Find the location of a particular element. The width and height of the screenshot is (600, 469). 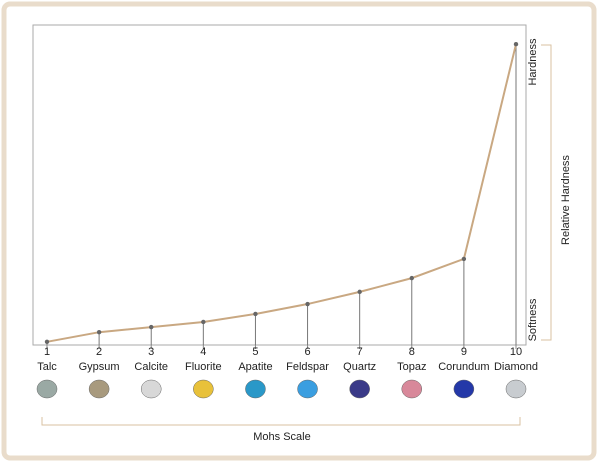

category-label: Gypsum is located at coordinates (99, 367).